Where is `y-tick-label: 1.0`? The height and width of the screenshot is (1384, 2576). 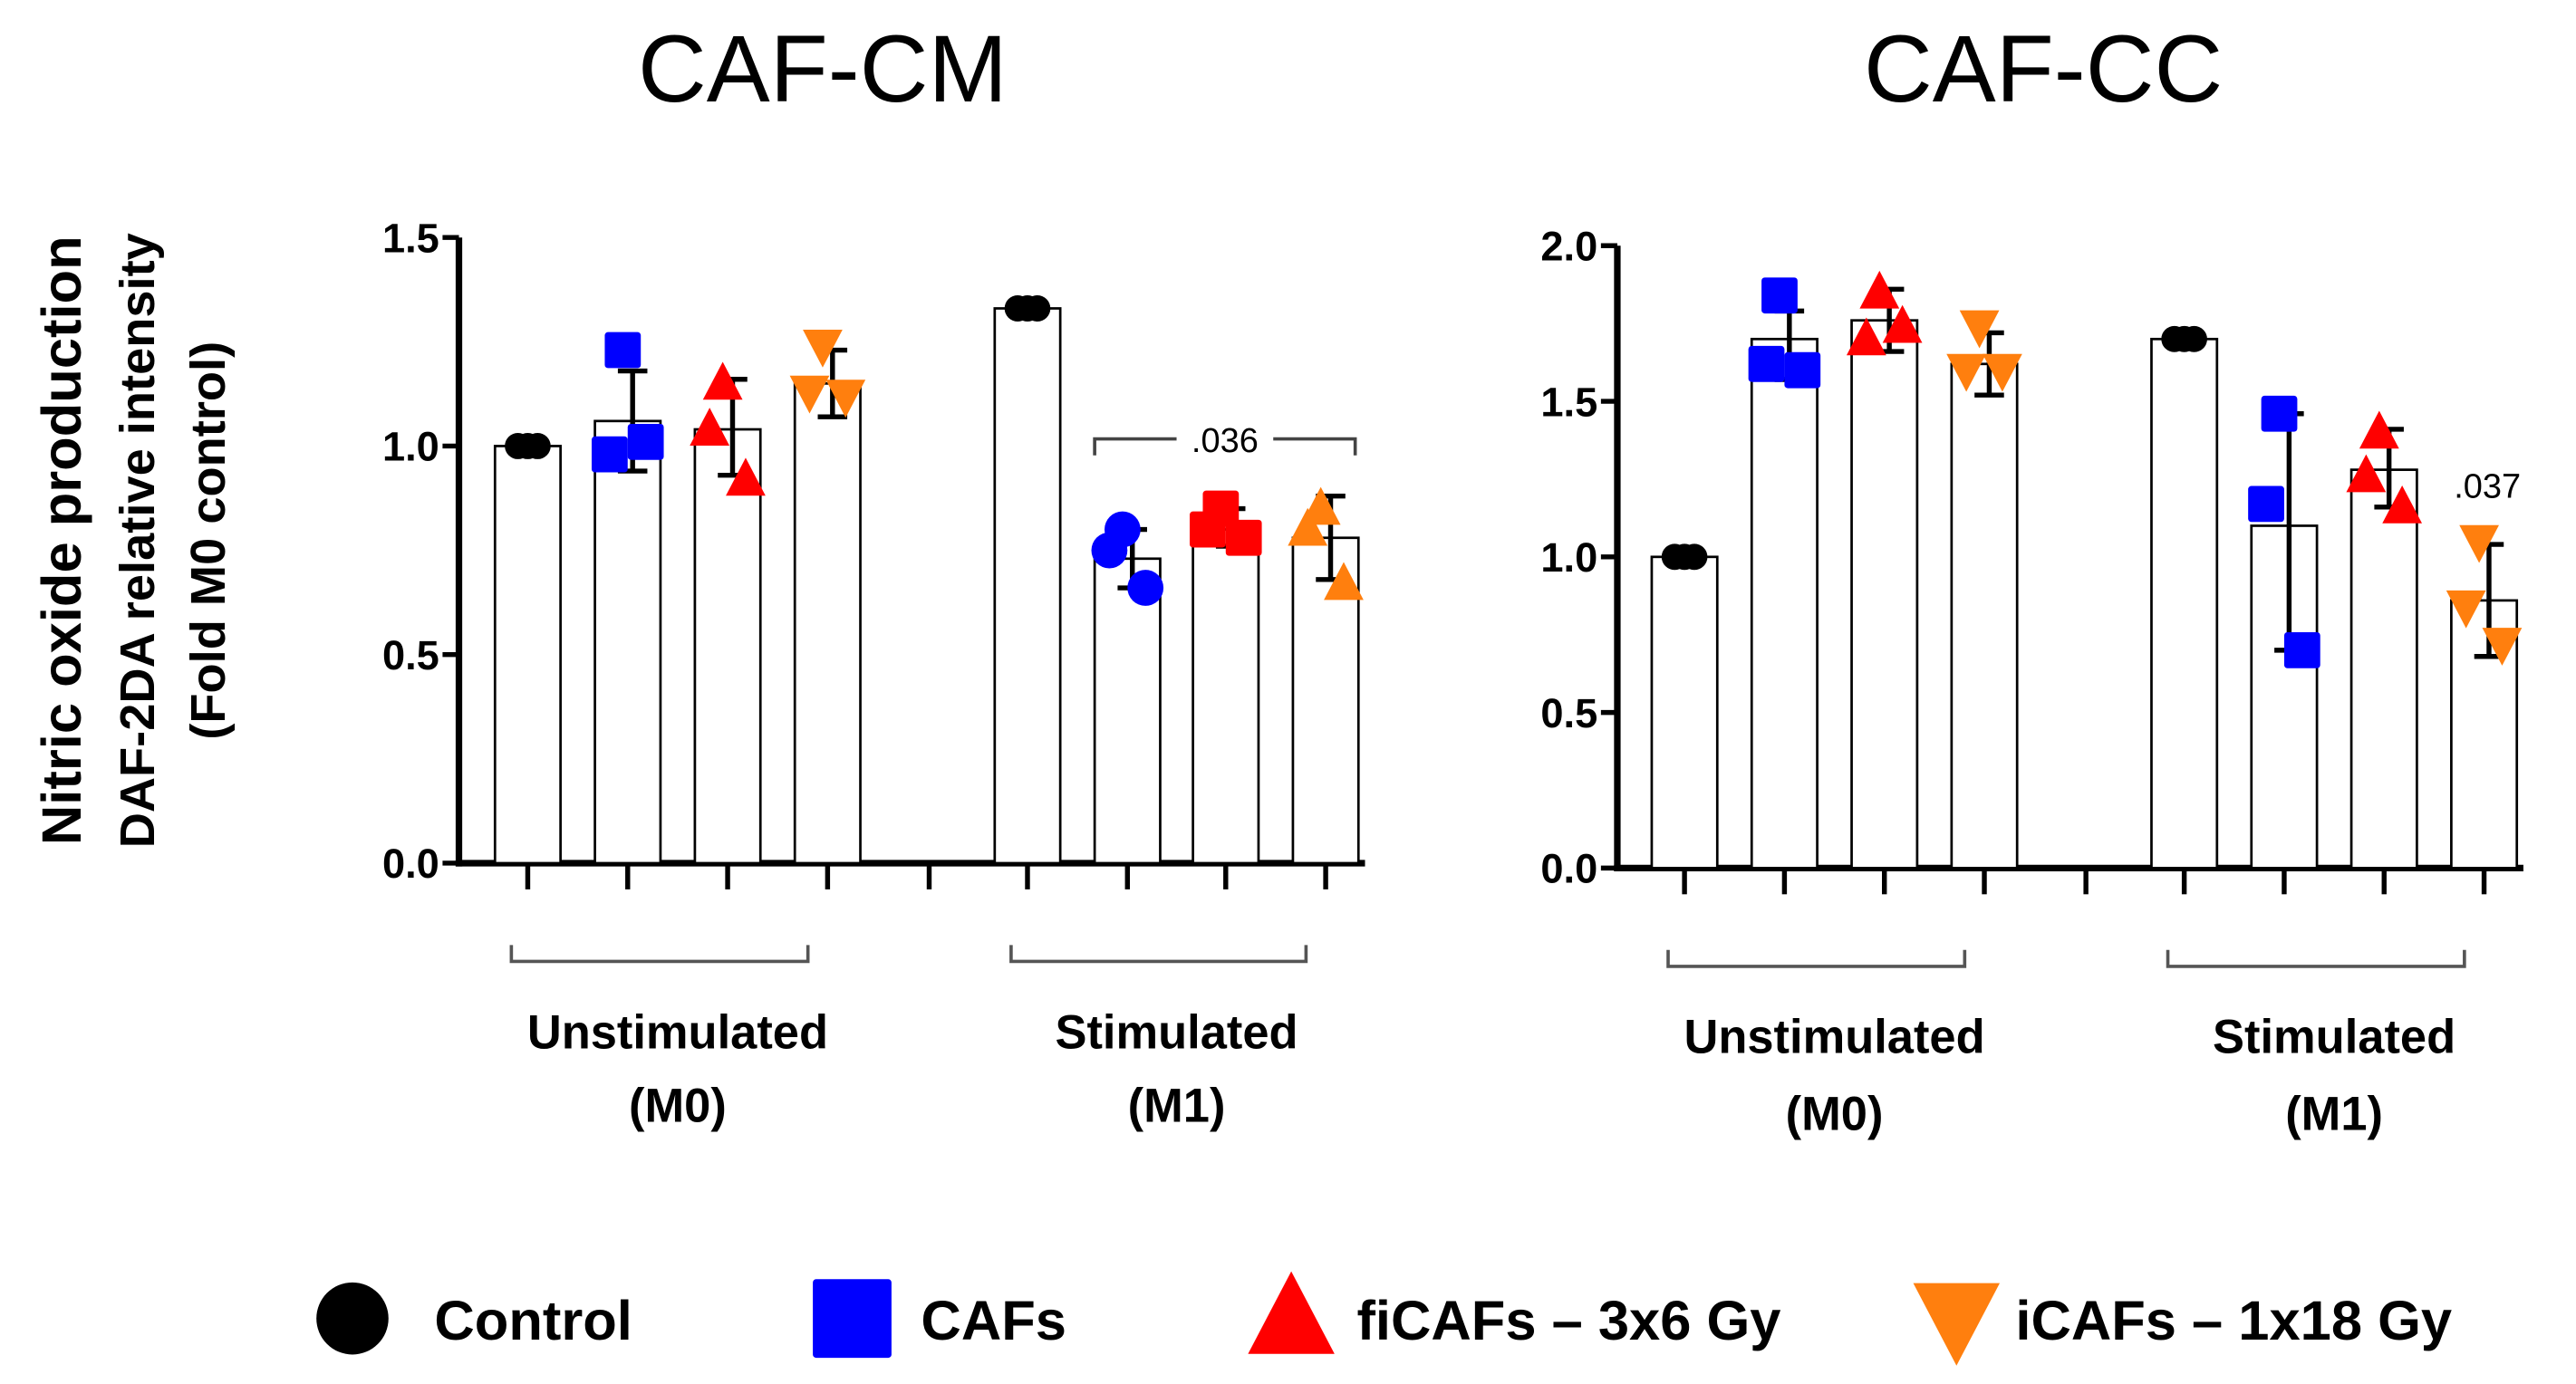
y-tick-label: 1.0 is located at coordinates (1568, 558).